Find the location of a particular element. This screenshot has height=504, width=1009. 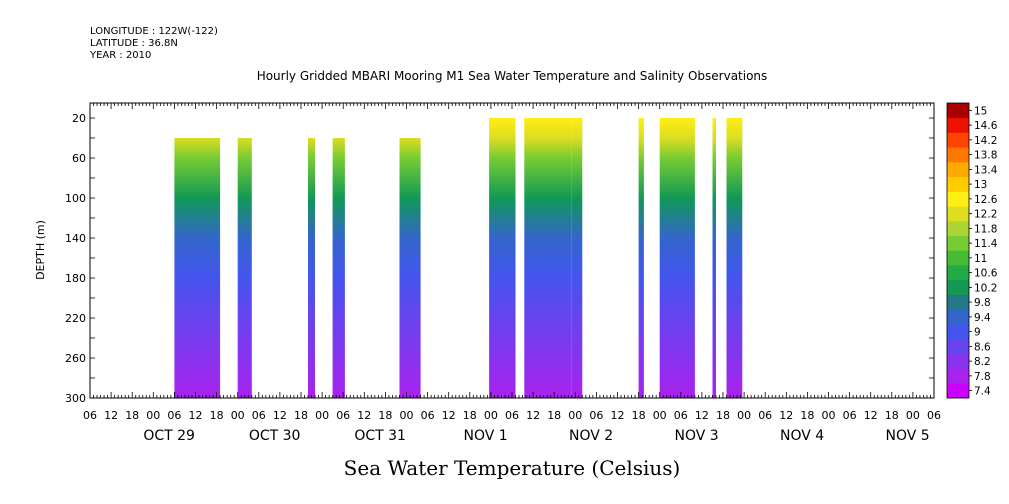

colorbar-tick-label: 8.6 is located at coordinates (982, 347).